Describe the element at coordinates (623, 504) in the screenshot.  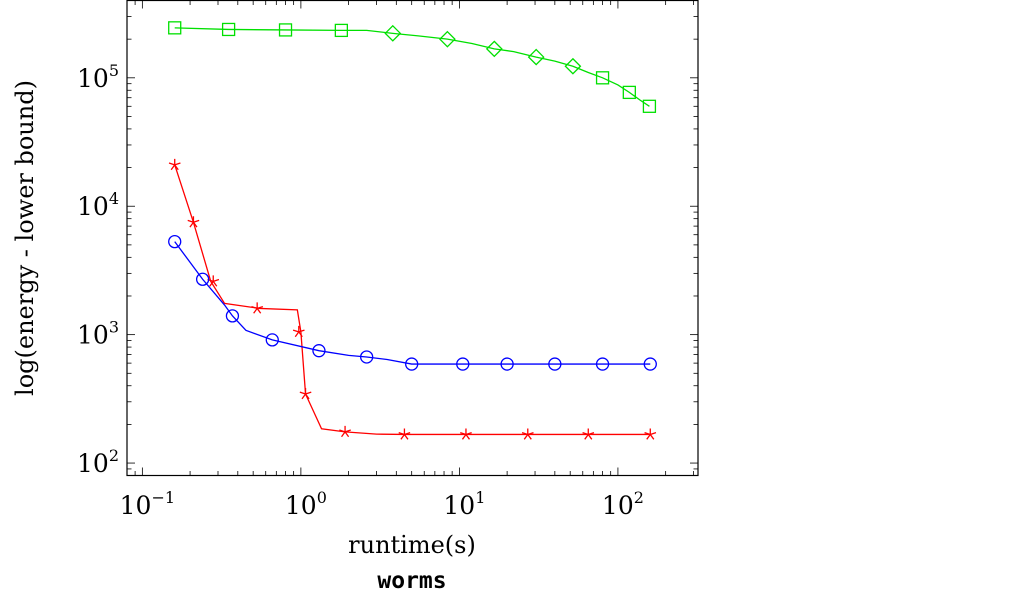
I see `x-tick-label: 10²` at that location.